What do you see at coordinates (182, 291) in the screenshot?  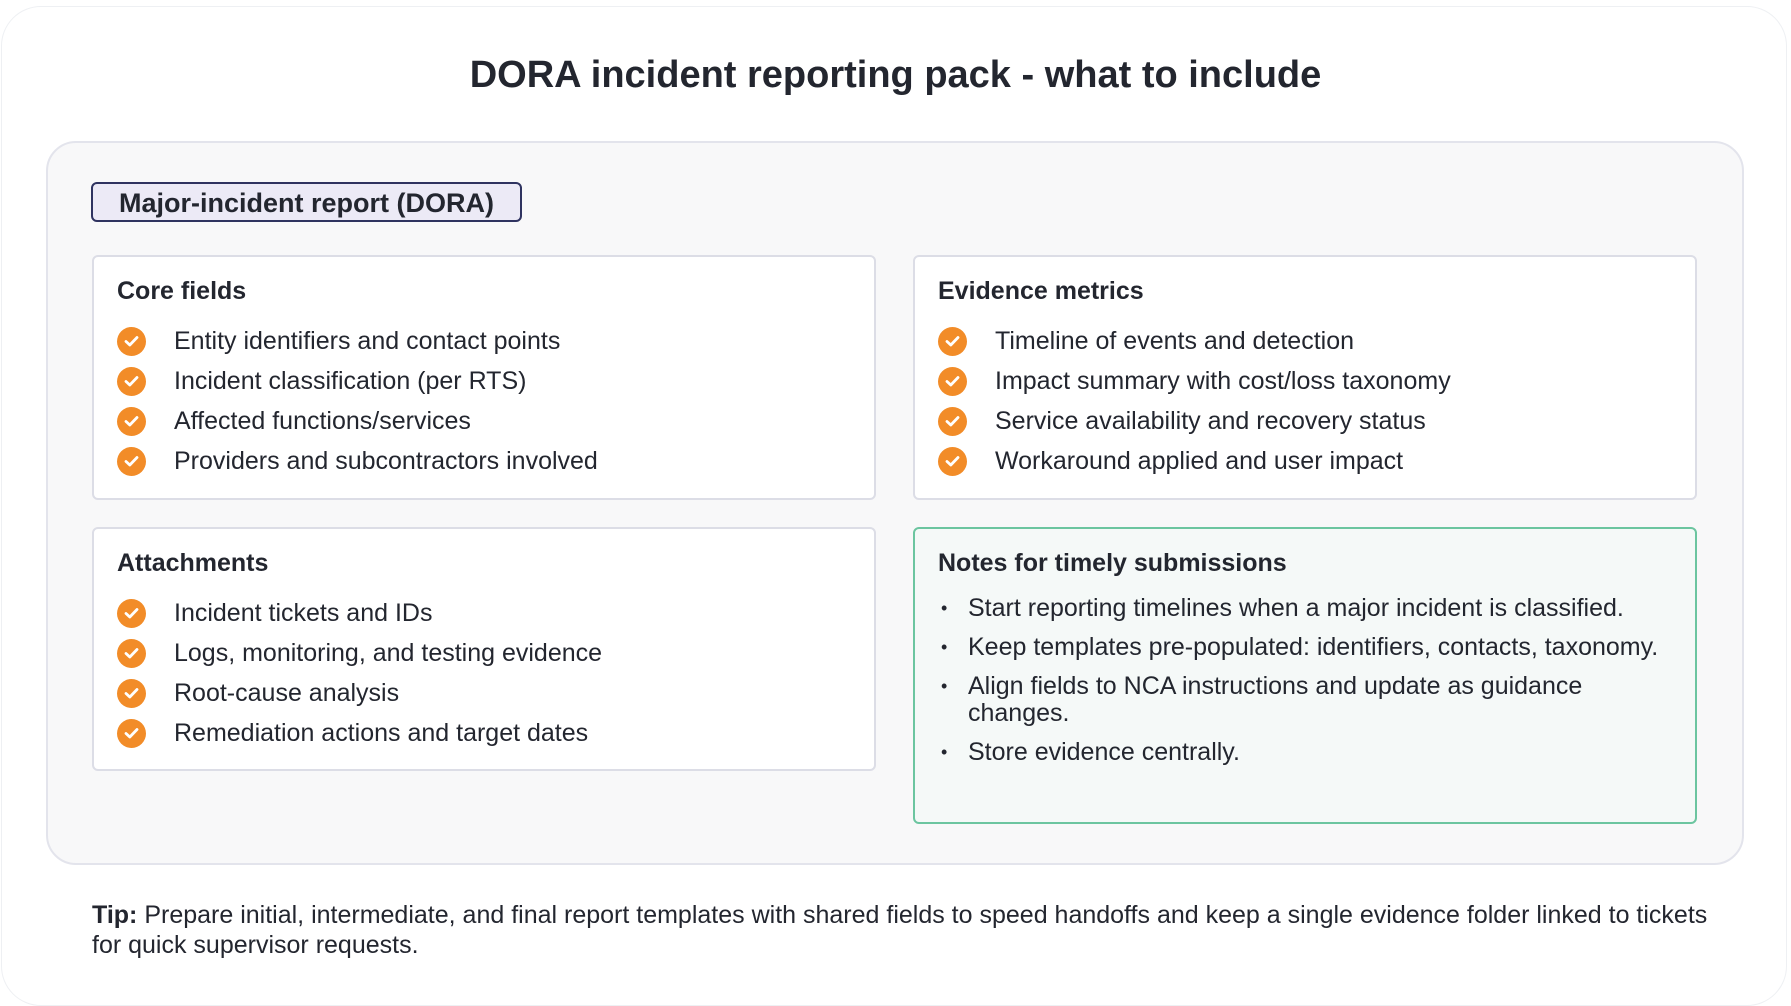 I see `card-heading: Core fields` at bounding box center [182, 291].